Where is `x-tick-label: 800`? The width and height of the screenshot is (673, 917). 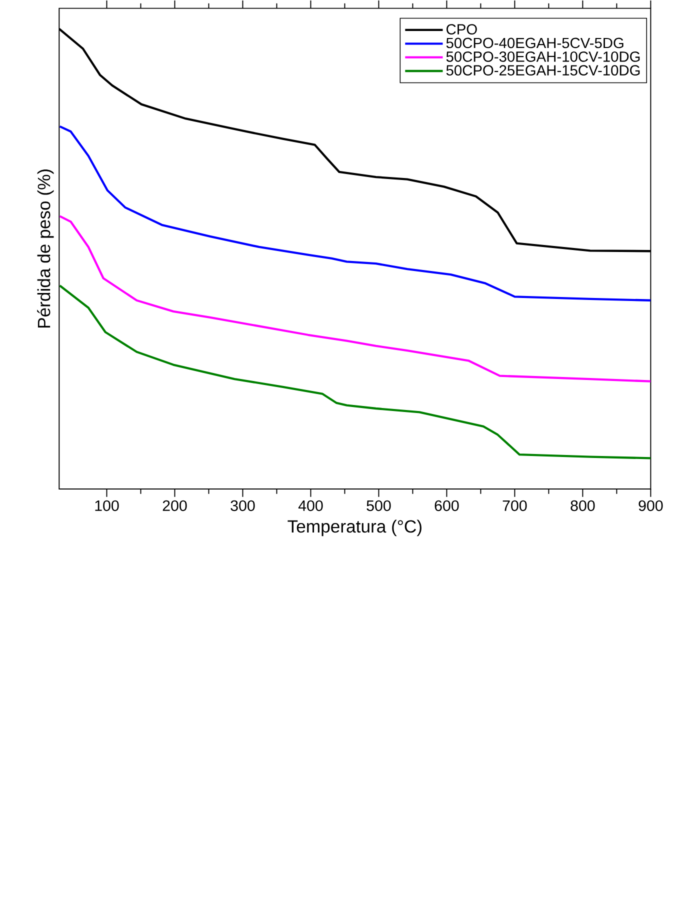
x-tick-label: 800 is located at coordinates (582, 506).